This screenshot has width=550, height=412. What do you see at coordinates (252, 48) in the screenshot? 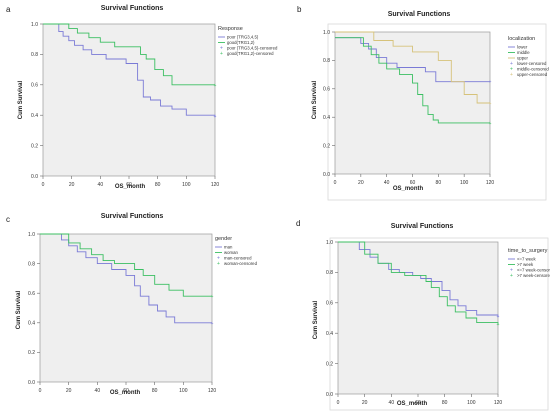
I see `legend-entry: poor (TRG3,4,5)-censored` at bounding box center [252, 48].